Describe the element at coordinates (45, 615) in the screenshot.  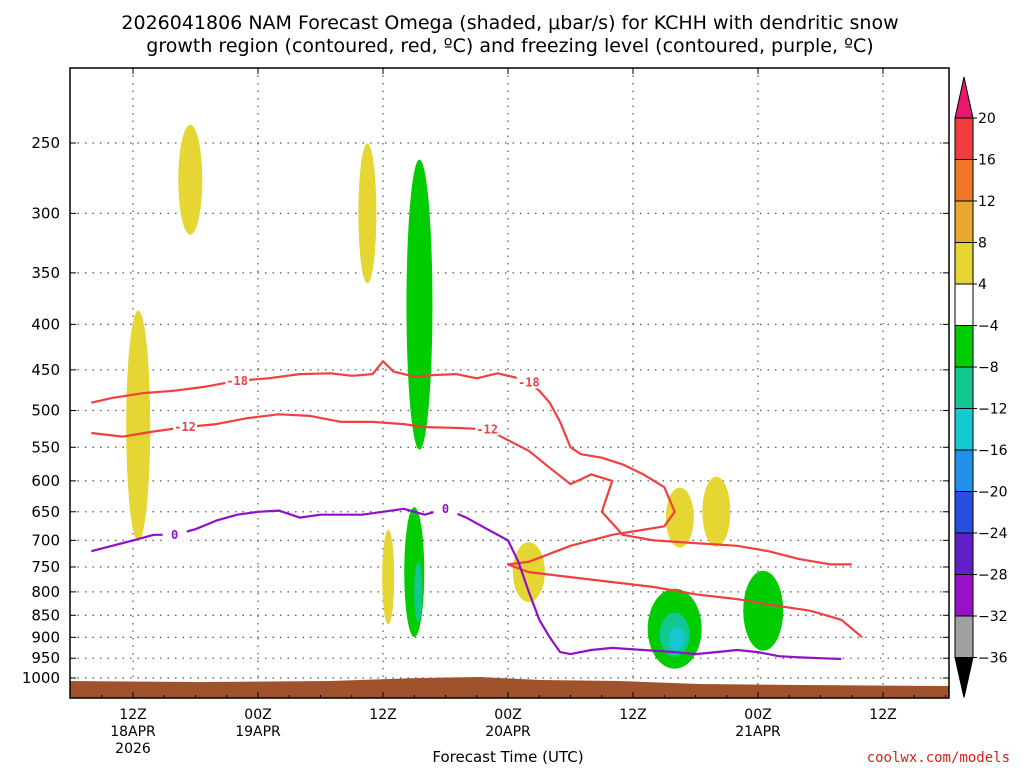
I see `y-tick-label: 850` at that location.